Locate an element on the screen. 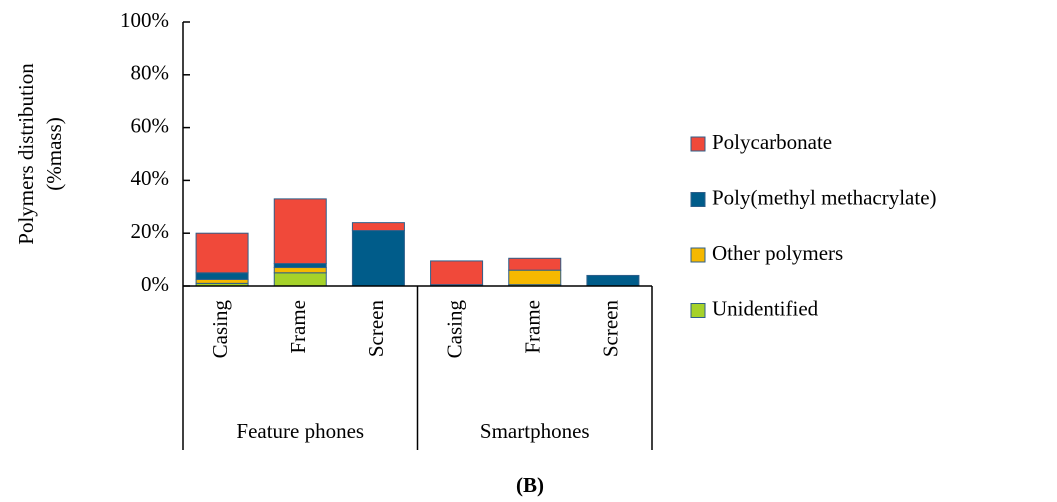  y-tick-label: 80% is located at coordinates (150, 73).